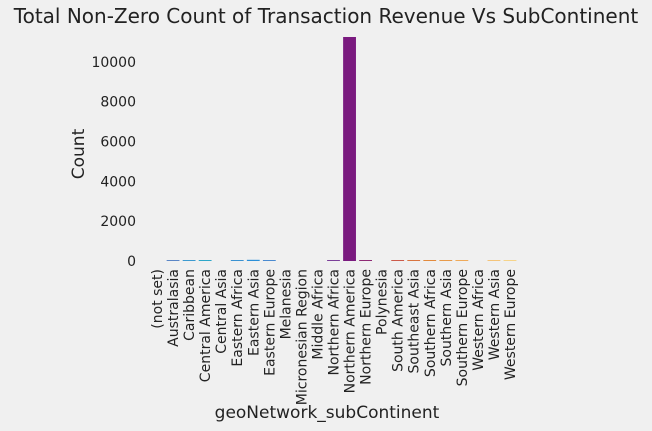  I want to click on x-tick-label: Southern Asia, so click(447, 317).